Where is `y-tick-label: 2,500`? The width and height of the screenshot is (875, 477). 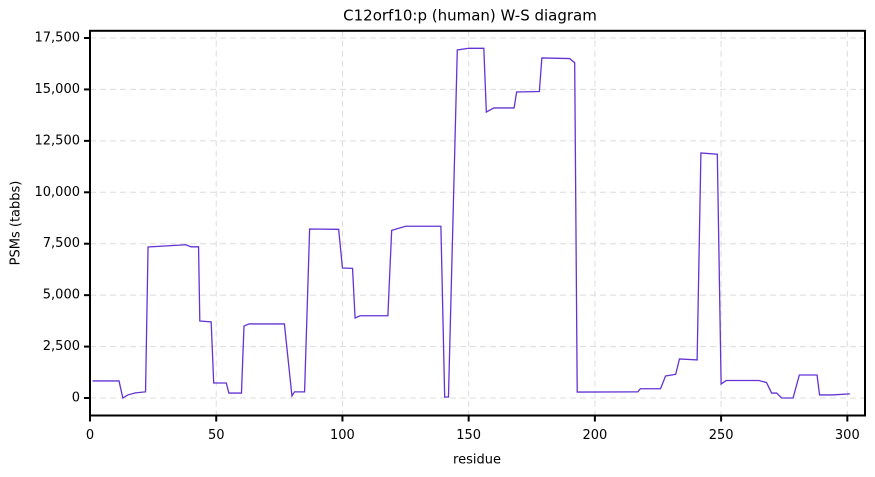 y-tick-label: 2,500 is located at coordinates (61, 346).